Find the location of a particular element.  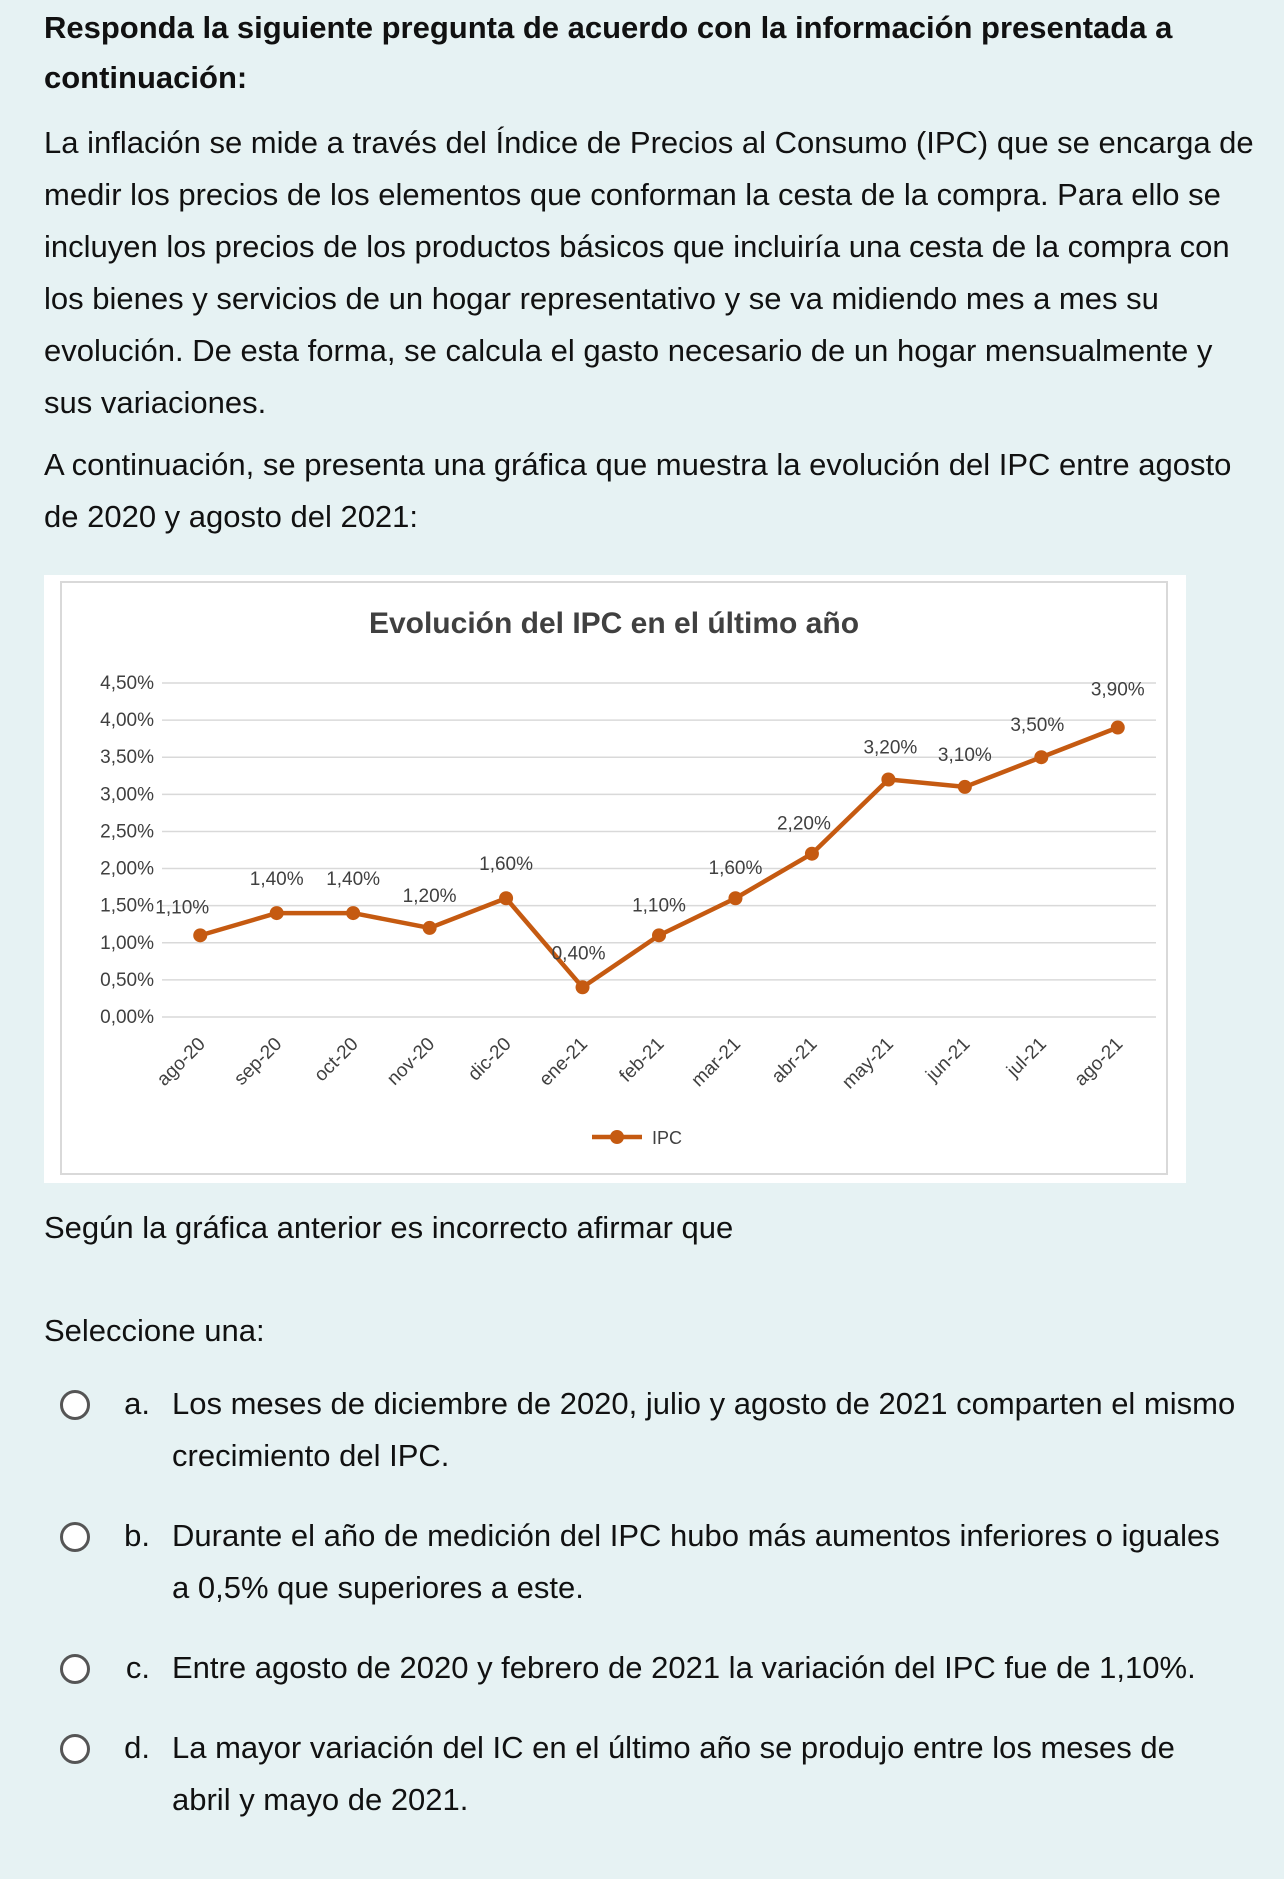

x-tick-label: ago-20 is located at coordinates (181, 1062).